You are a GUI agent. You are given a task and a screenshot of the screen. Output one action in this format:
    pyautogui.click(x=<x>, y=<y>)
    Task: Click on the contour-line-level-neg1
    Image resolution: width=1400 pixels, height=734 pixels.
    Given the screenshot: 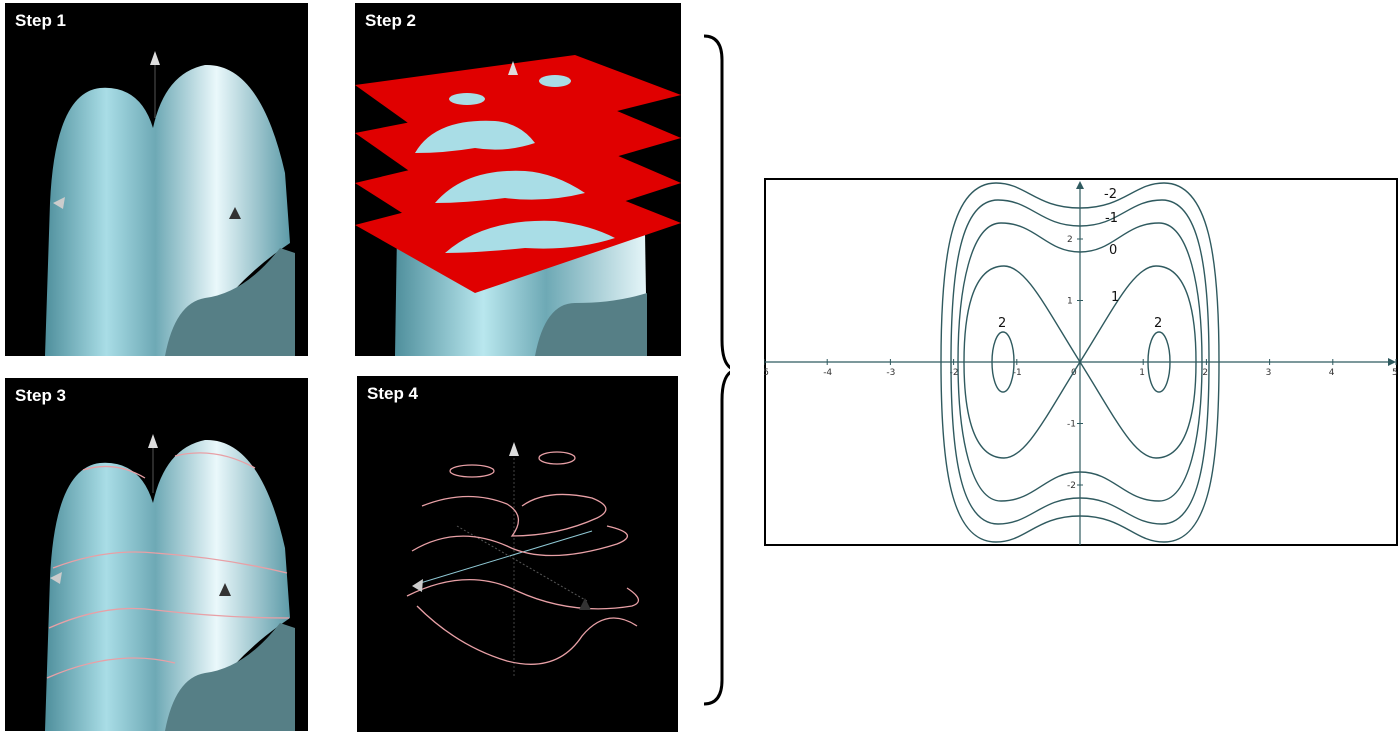 What is the action you would take?
    pyautogui.click(x=1080, y=362)
    